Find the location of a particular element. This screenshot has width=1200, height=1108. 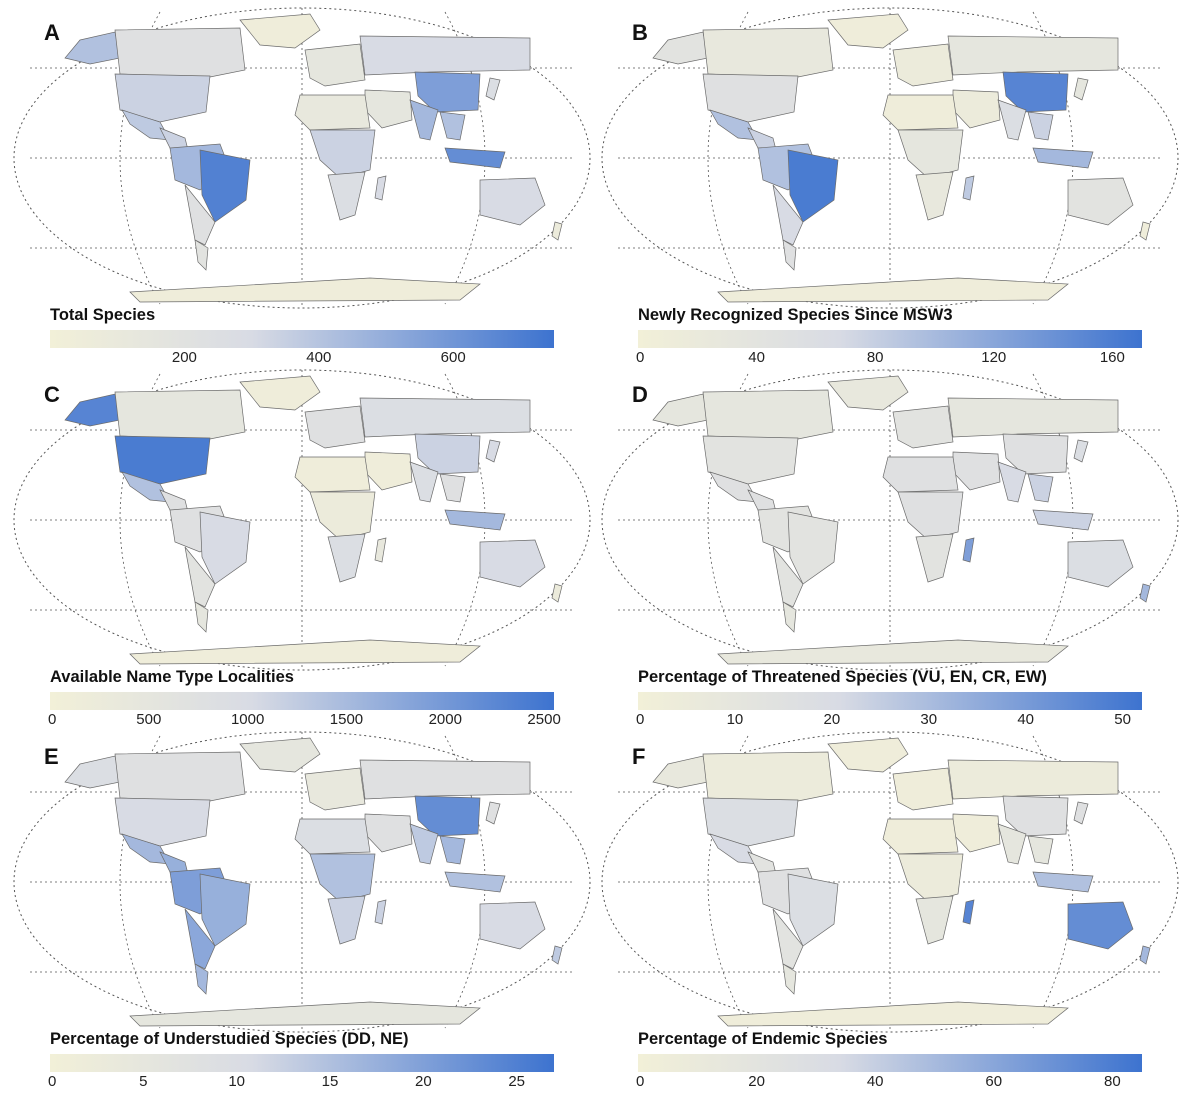

tick-label: 20 is located at coordinates (423, 1081).